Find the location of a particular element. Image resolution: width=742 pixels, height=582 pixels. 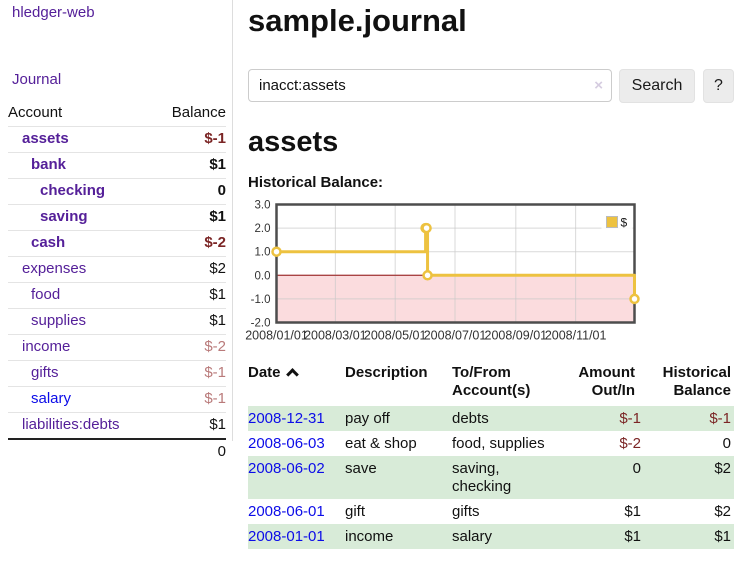

transaction-description: gift is located at coordinates (355, 511).